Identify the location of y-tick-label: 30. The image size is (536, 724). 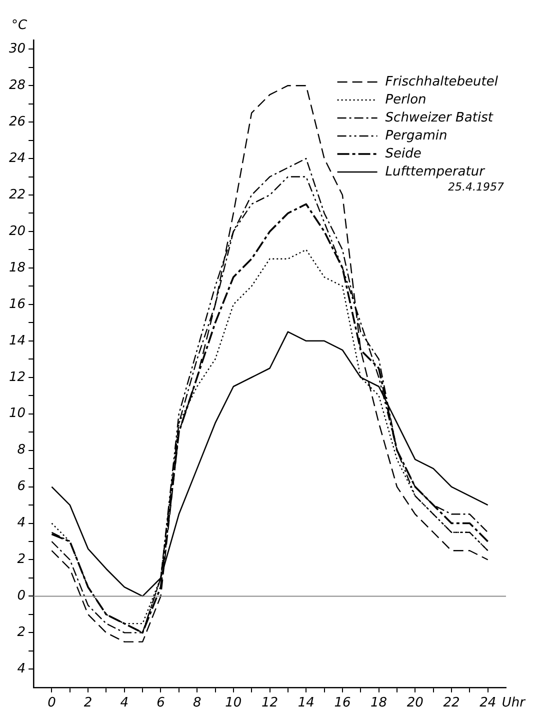
(17, 48).